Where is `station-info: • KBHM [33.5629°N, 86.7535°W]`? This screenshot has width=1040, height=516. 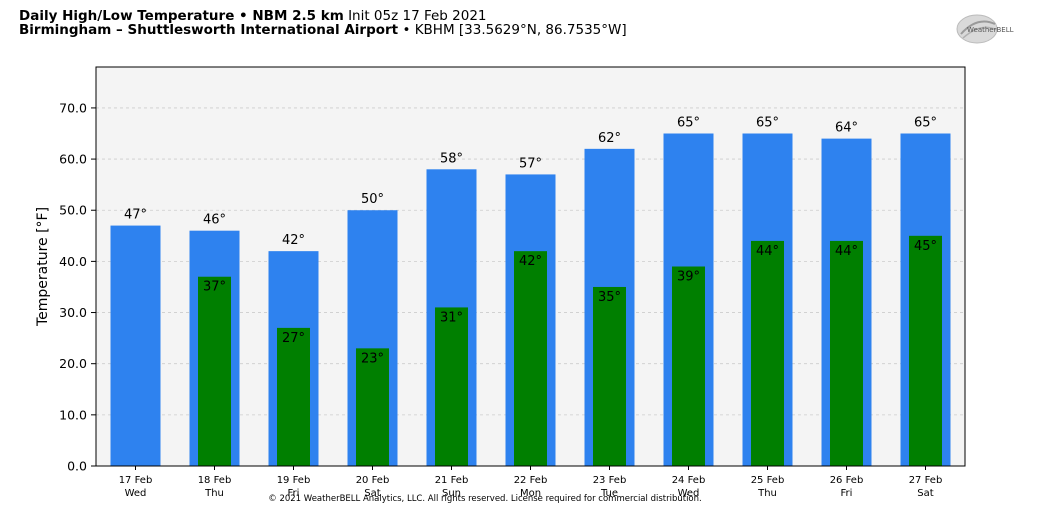 station-info: • KBHM [33.5629°N, 86.7535°W] is located at coordinates (514, 30).